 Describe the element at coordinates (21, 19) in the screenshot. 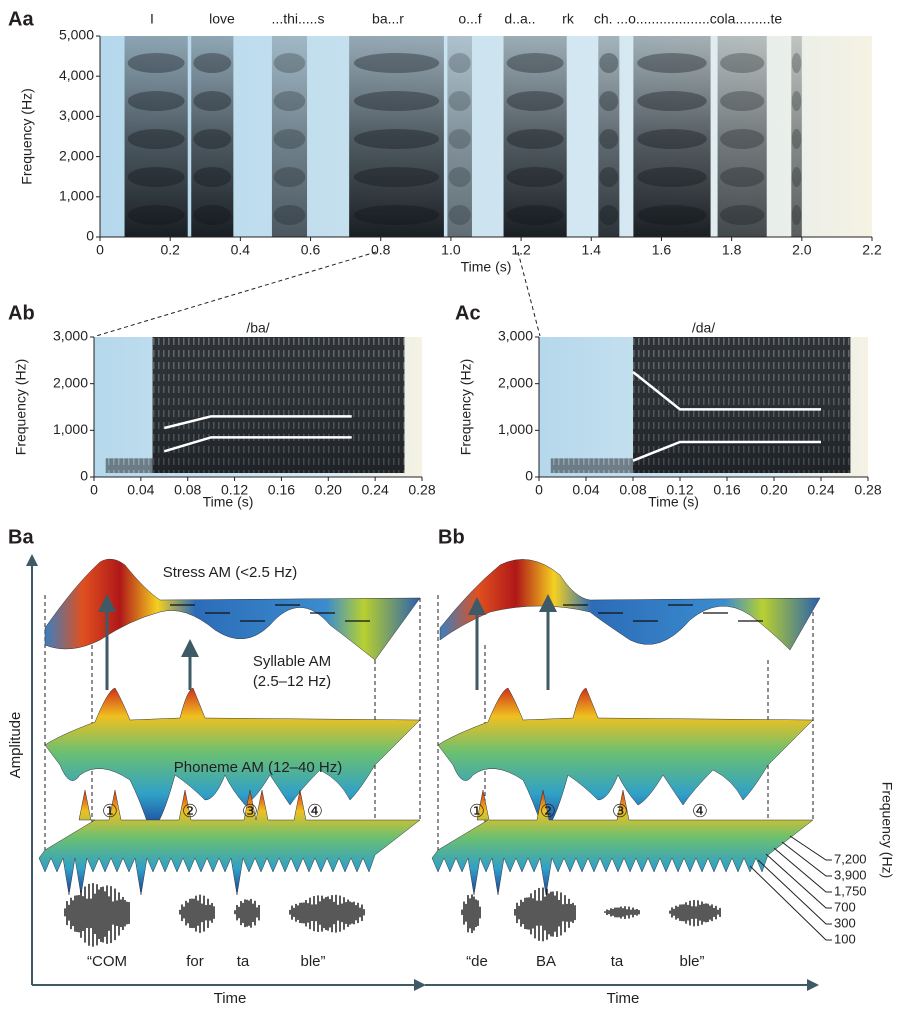

I see `panel-label: Aa` at that location.